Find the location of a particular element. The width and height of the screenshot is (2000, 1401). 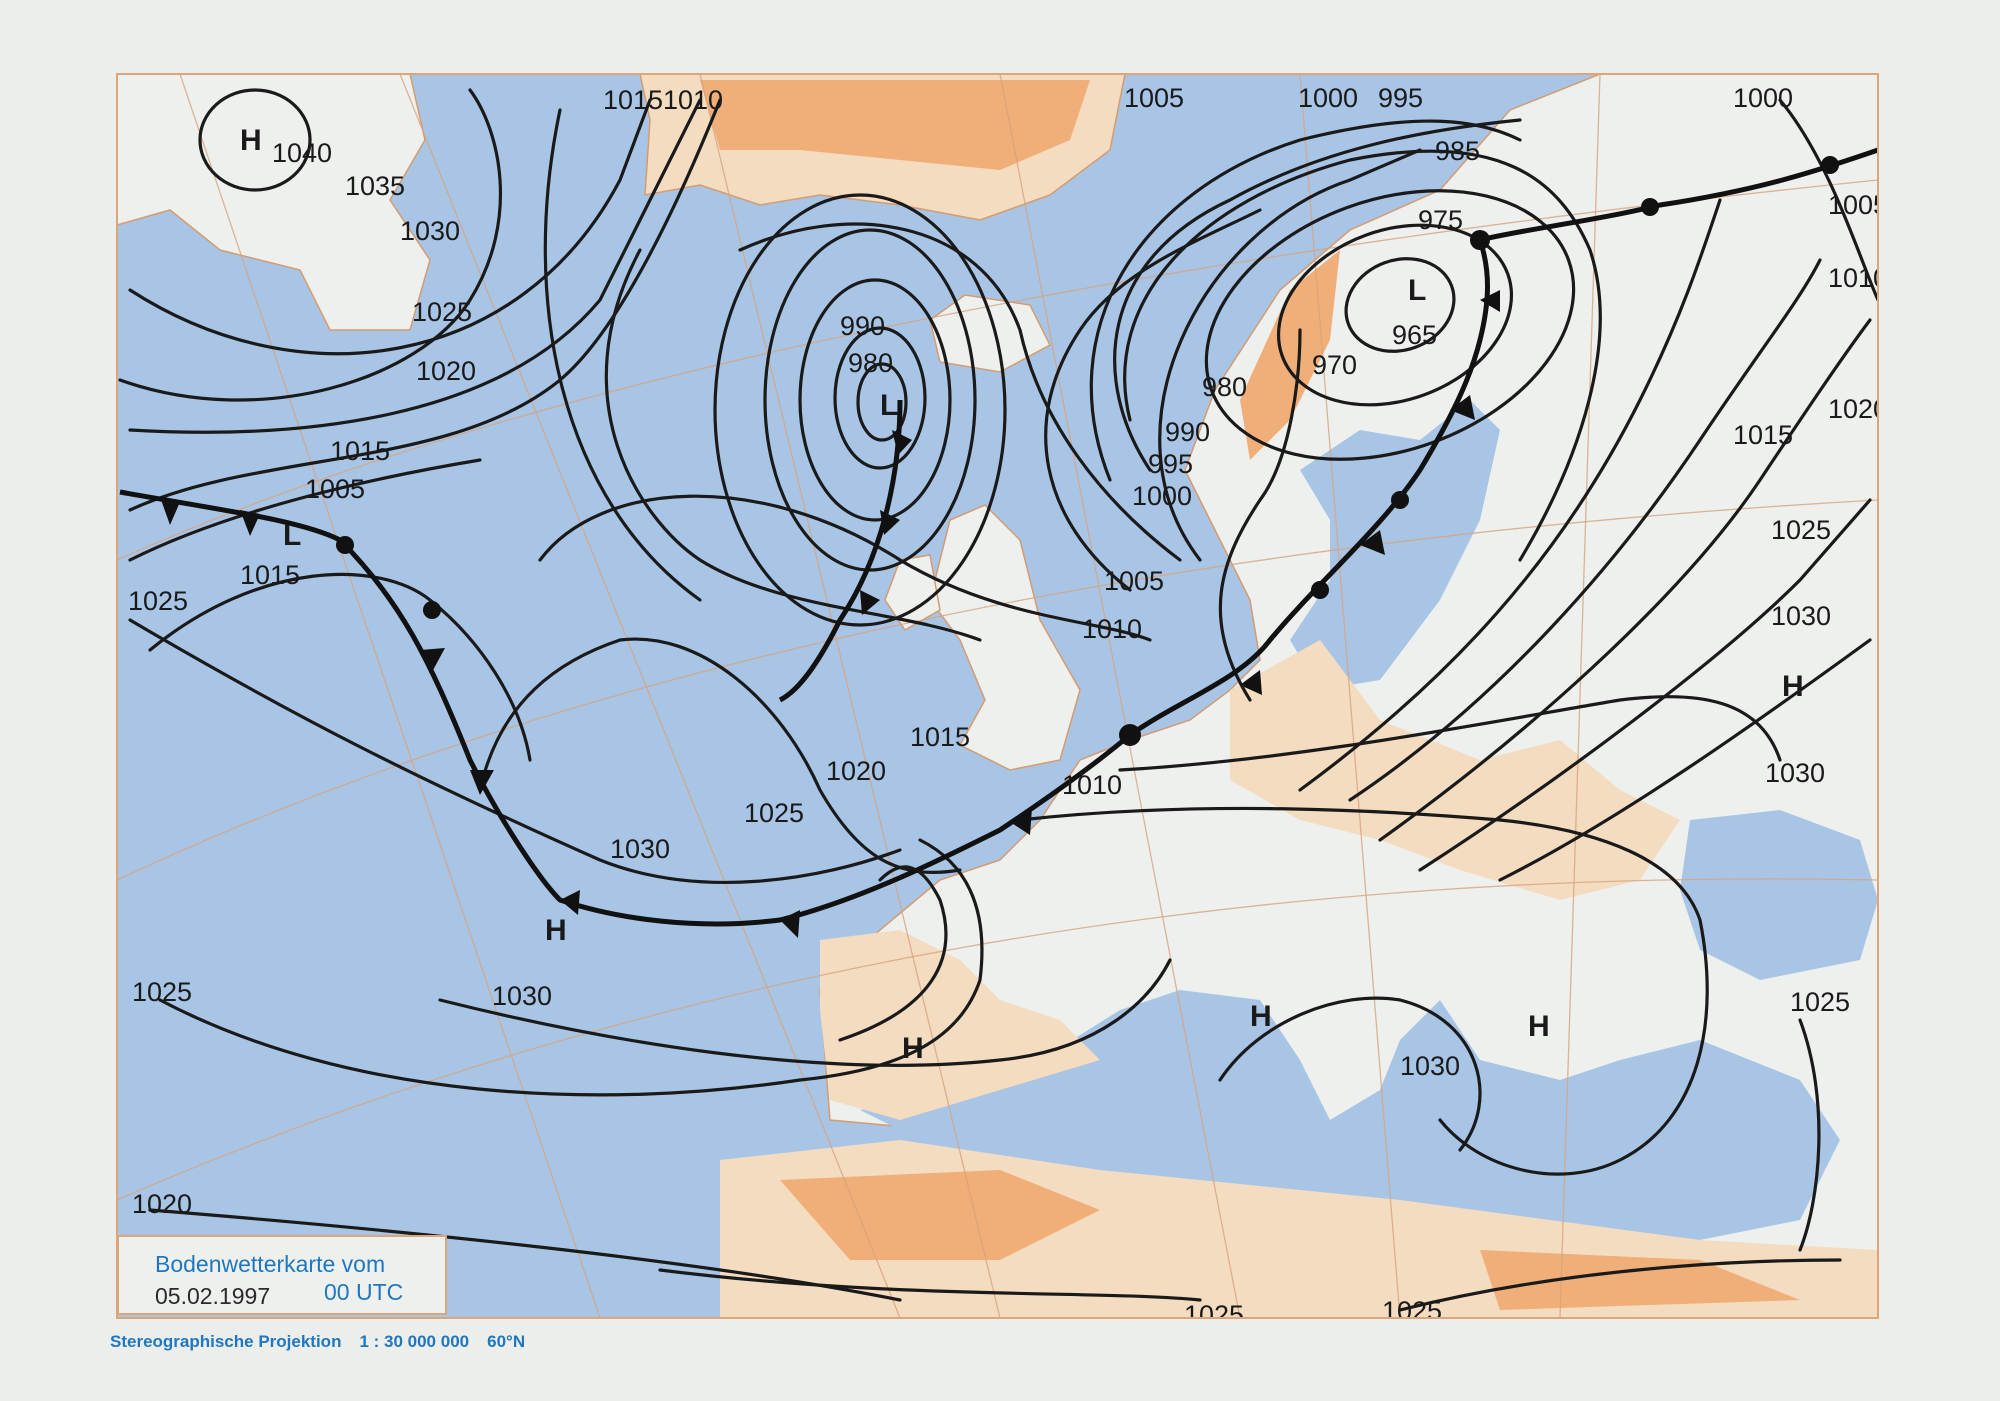

map-date: 05.02.1997 is located at coordinates (213, 1296).